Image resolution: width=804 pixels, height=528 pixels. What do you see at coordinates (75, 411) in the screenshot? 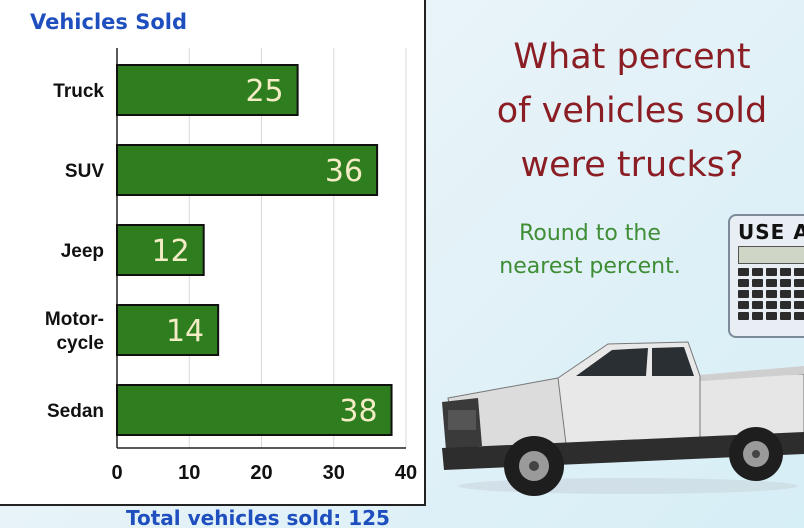
I see `category-label: Sedan` at bounding box center [75, 411].